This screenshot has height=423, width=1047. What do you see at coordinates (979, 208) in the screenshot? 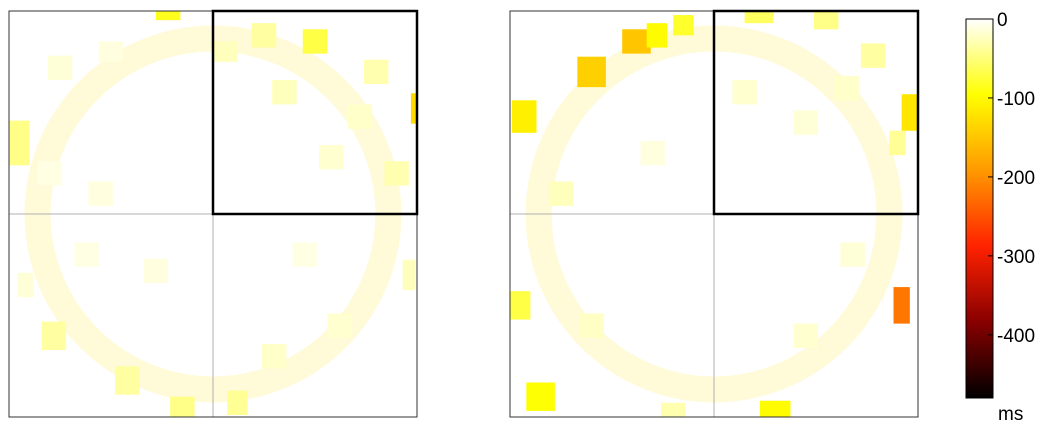
I see `colorbar-gradient` at bounding box center [979, 208].